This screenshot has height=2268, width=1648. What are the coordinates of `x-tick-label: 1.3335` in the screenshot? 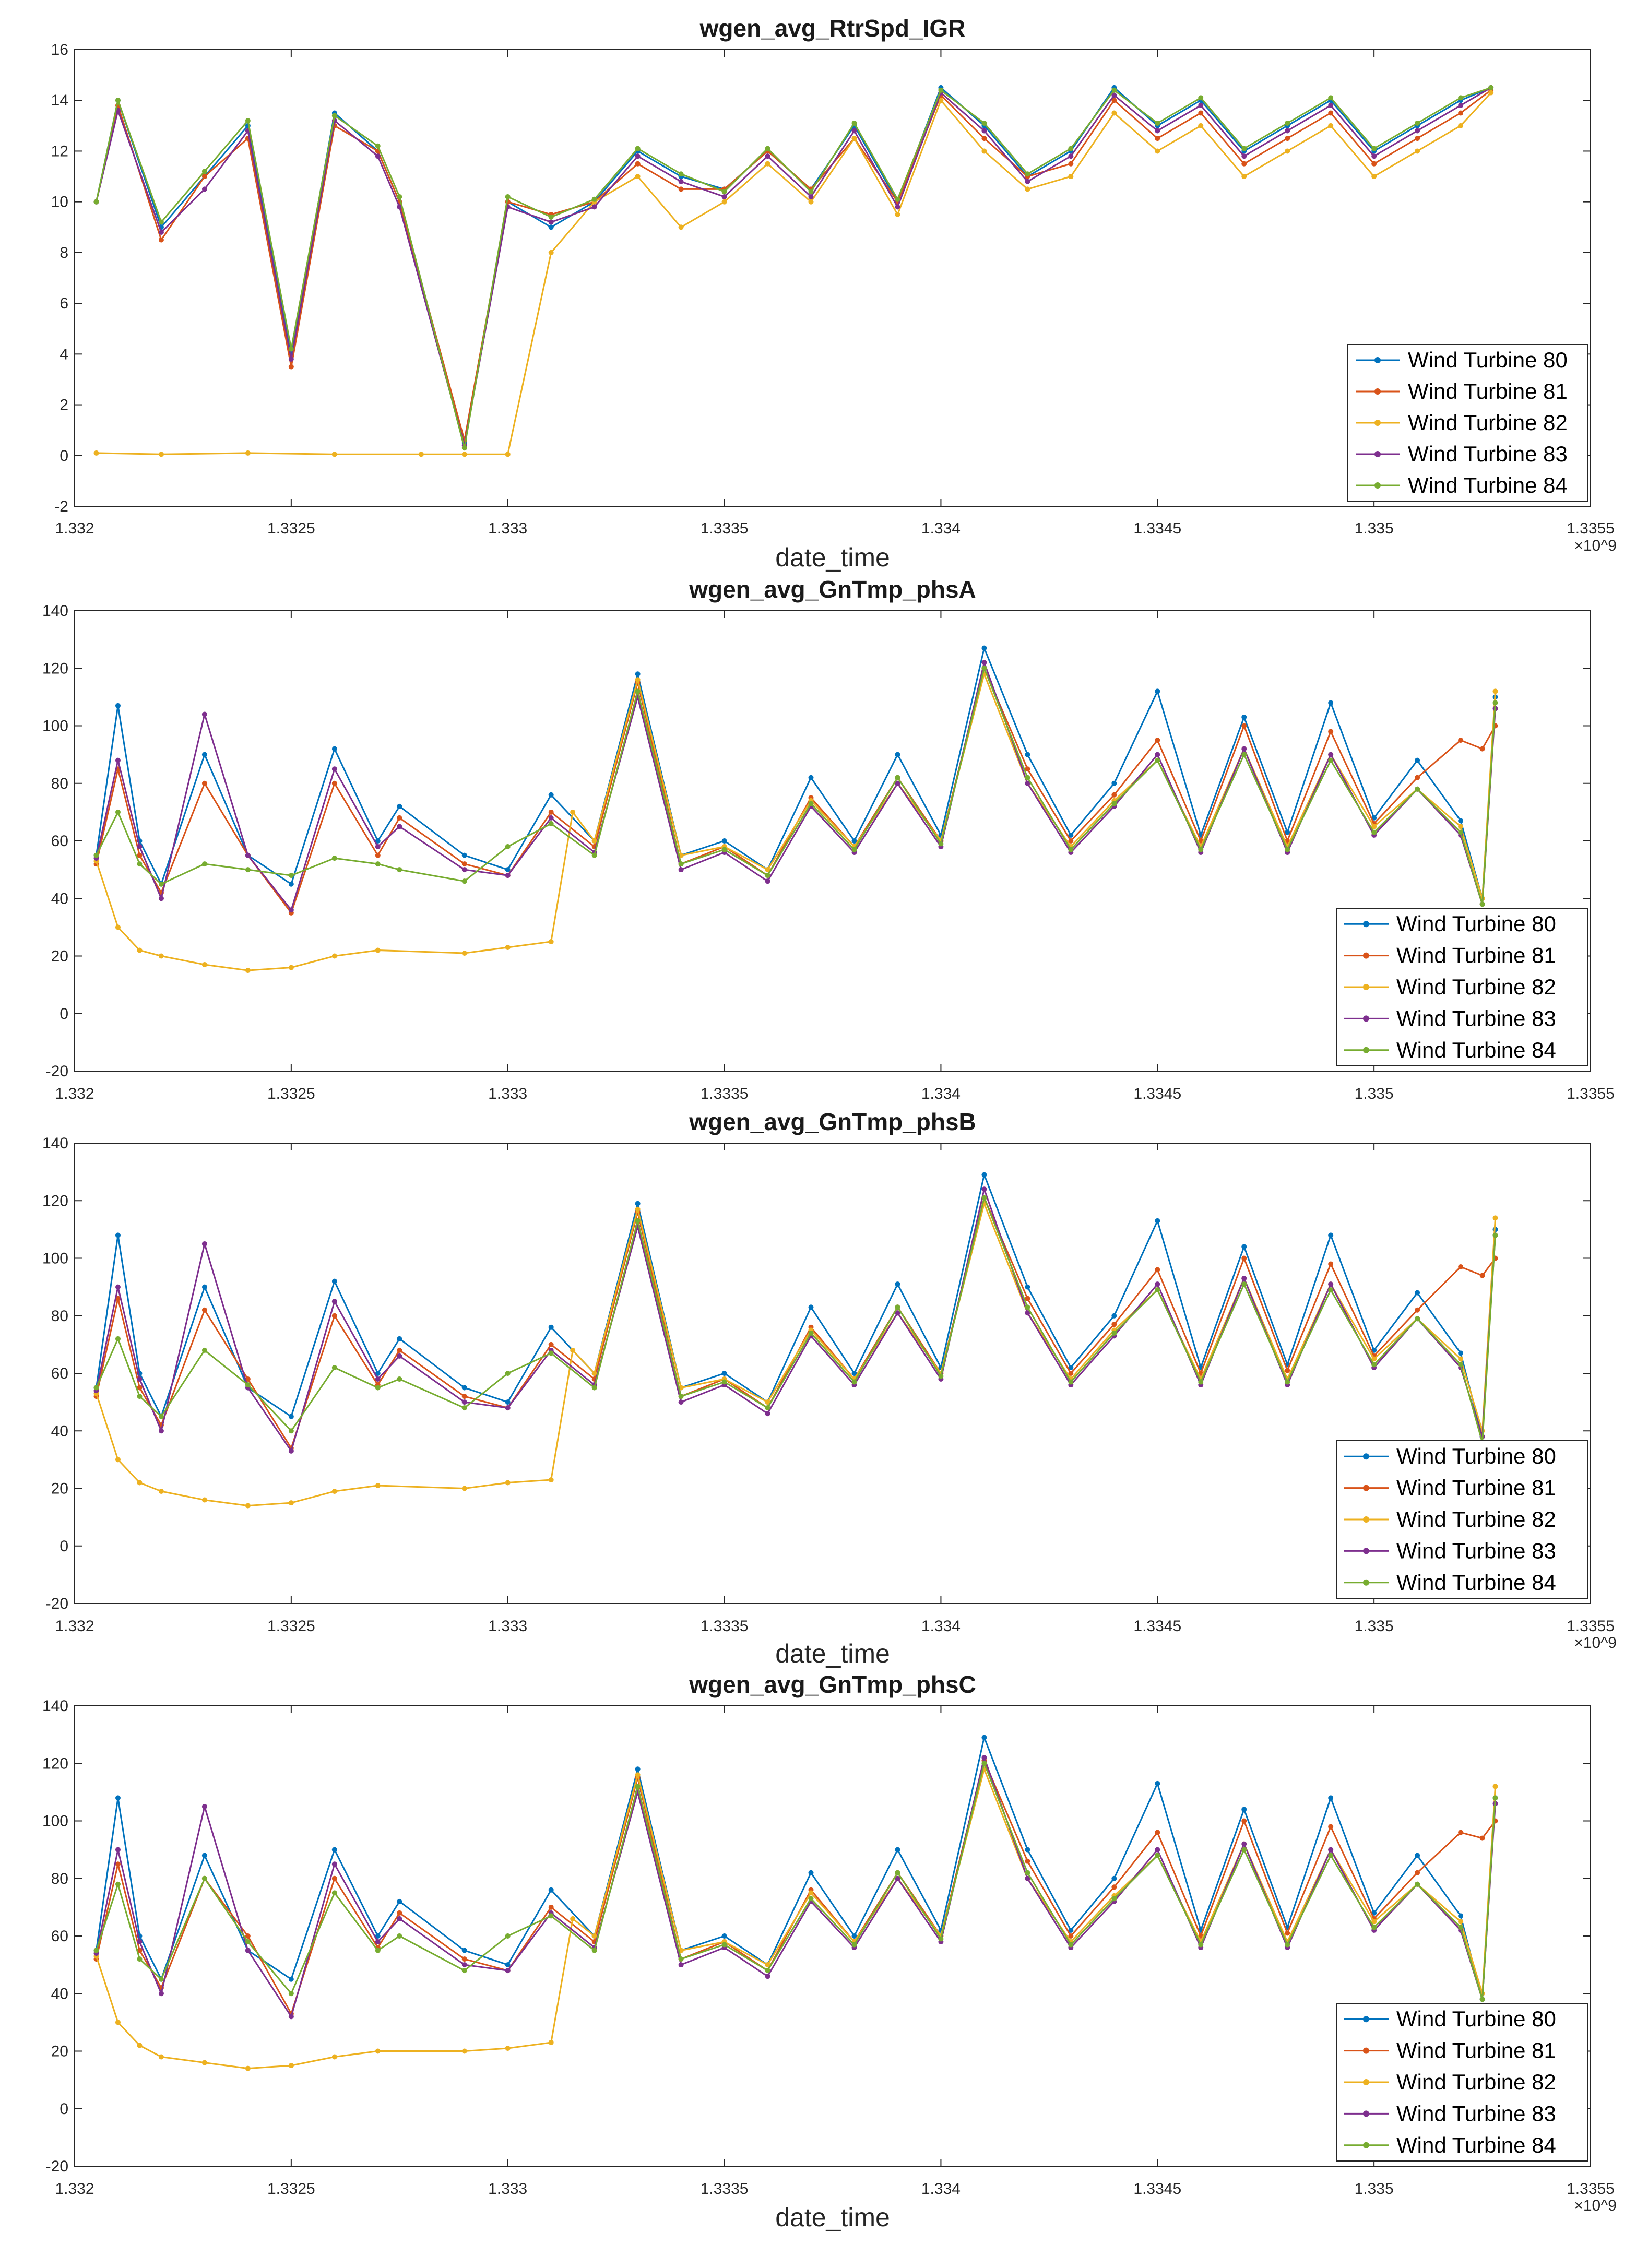 It's located at (725, 1627).